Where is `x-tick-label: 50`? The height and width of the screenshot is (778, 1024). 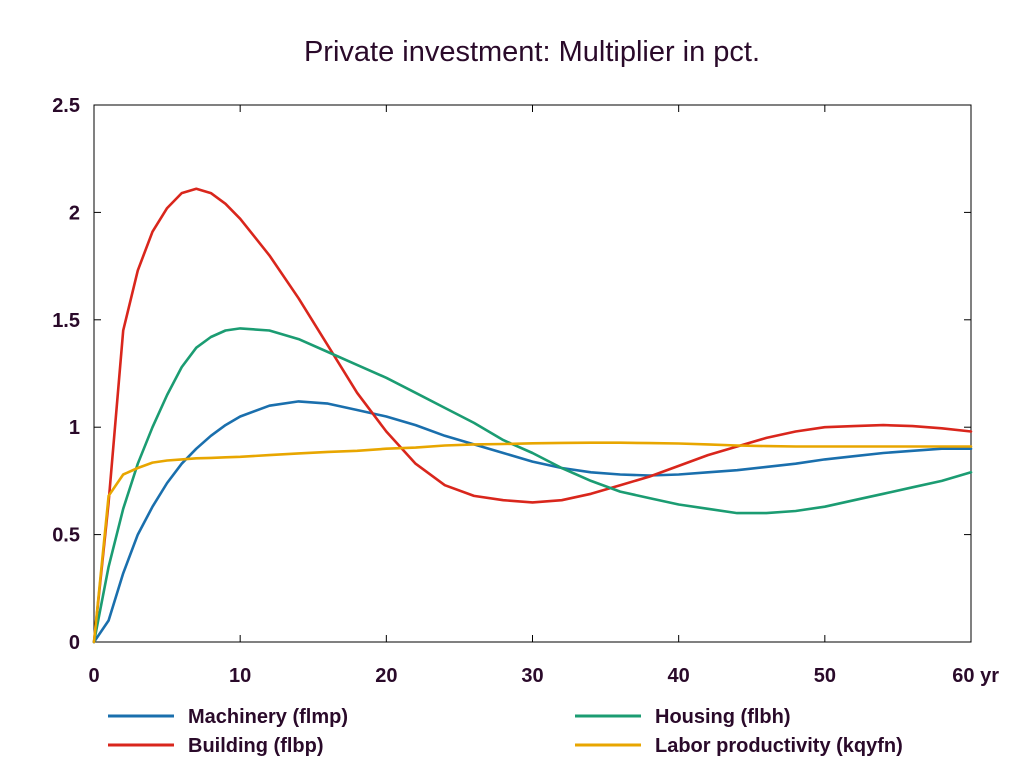
x-tick-label: 50 is located at coordinates (825, 676).